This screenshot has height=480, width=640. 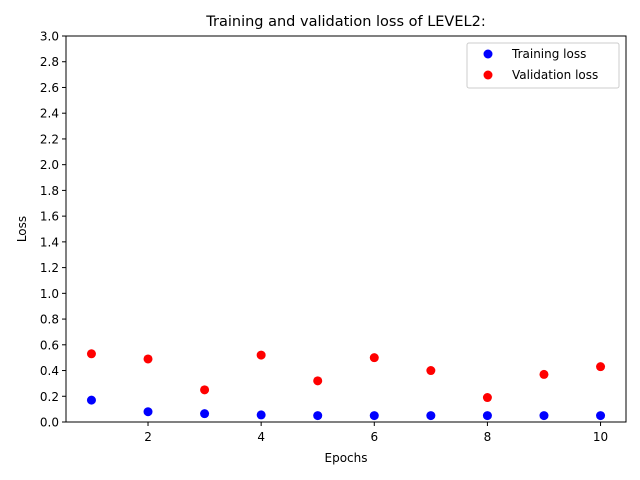 I want to click on x-tick-label: 6, so click(x=374, y=437).